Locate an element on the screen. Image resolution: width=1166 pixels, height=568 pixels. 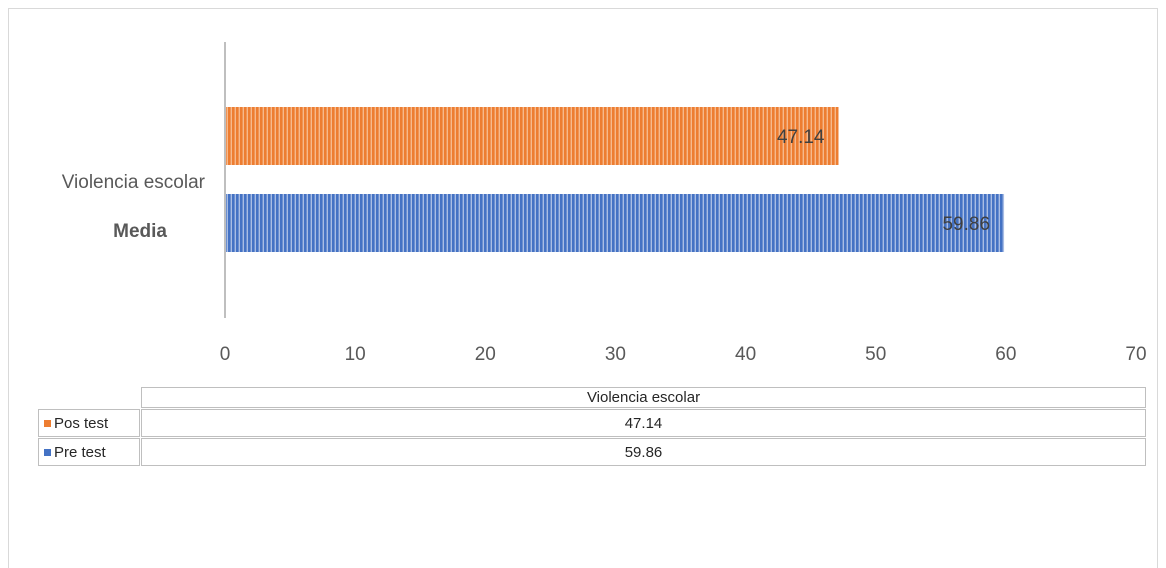
x-tick-label: 20 is located at coordinates (485, 354).